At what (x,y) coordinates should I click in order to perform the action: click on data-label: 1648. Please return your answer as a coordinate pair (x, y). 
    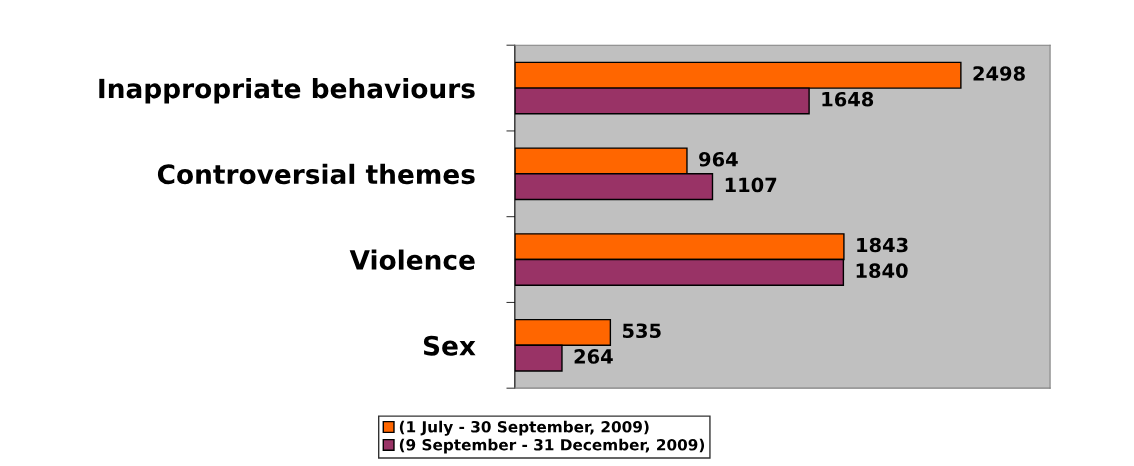
    Looking at the image, I should click on (848, 99).